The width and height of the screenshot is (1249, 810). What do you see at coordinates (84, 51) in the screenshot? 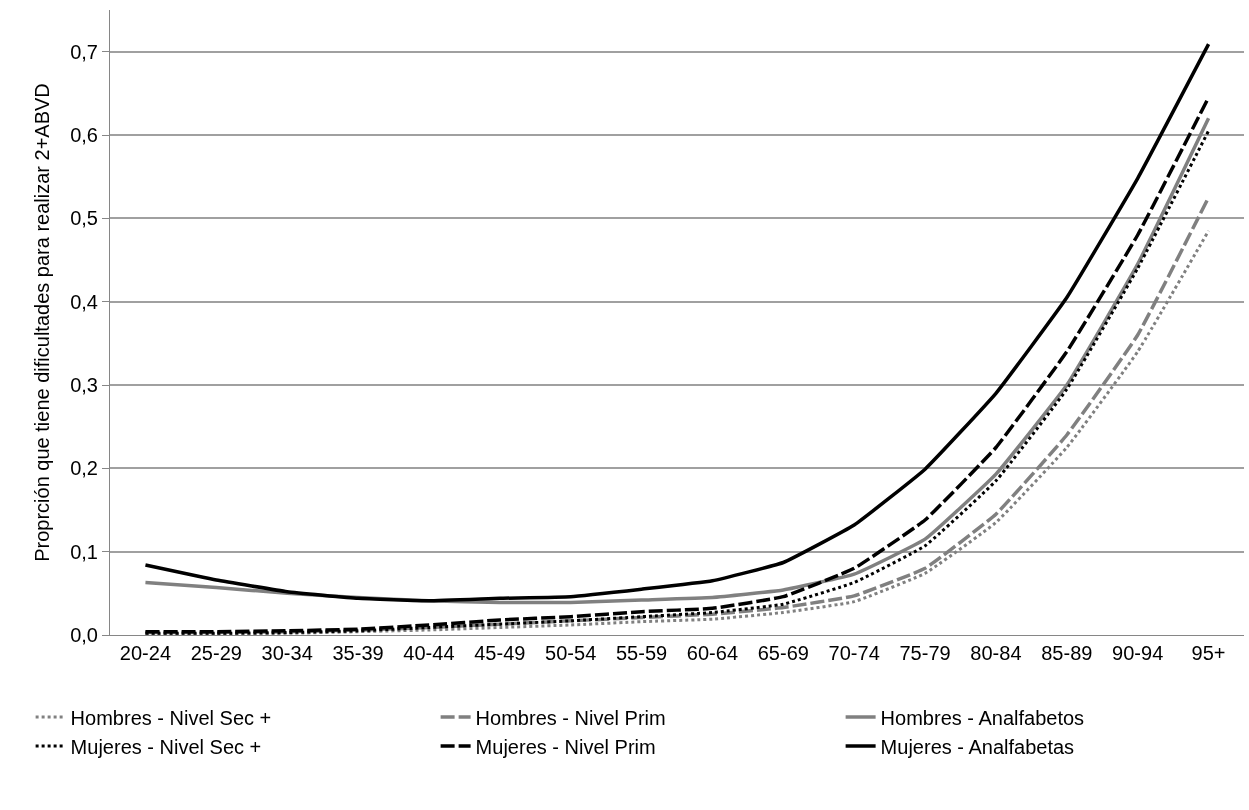
I see `y-tick-label: 0,7` at bounding box center [84, 51].